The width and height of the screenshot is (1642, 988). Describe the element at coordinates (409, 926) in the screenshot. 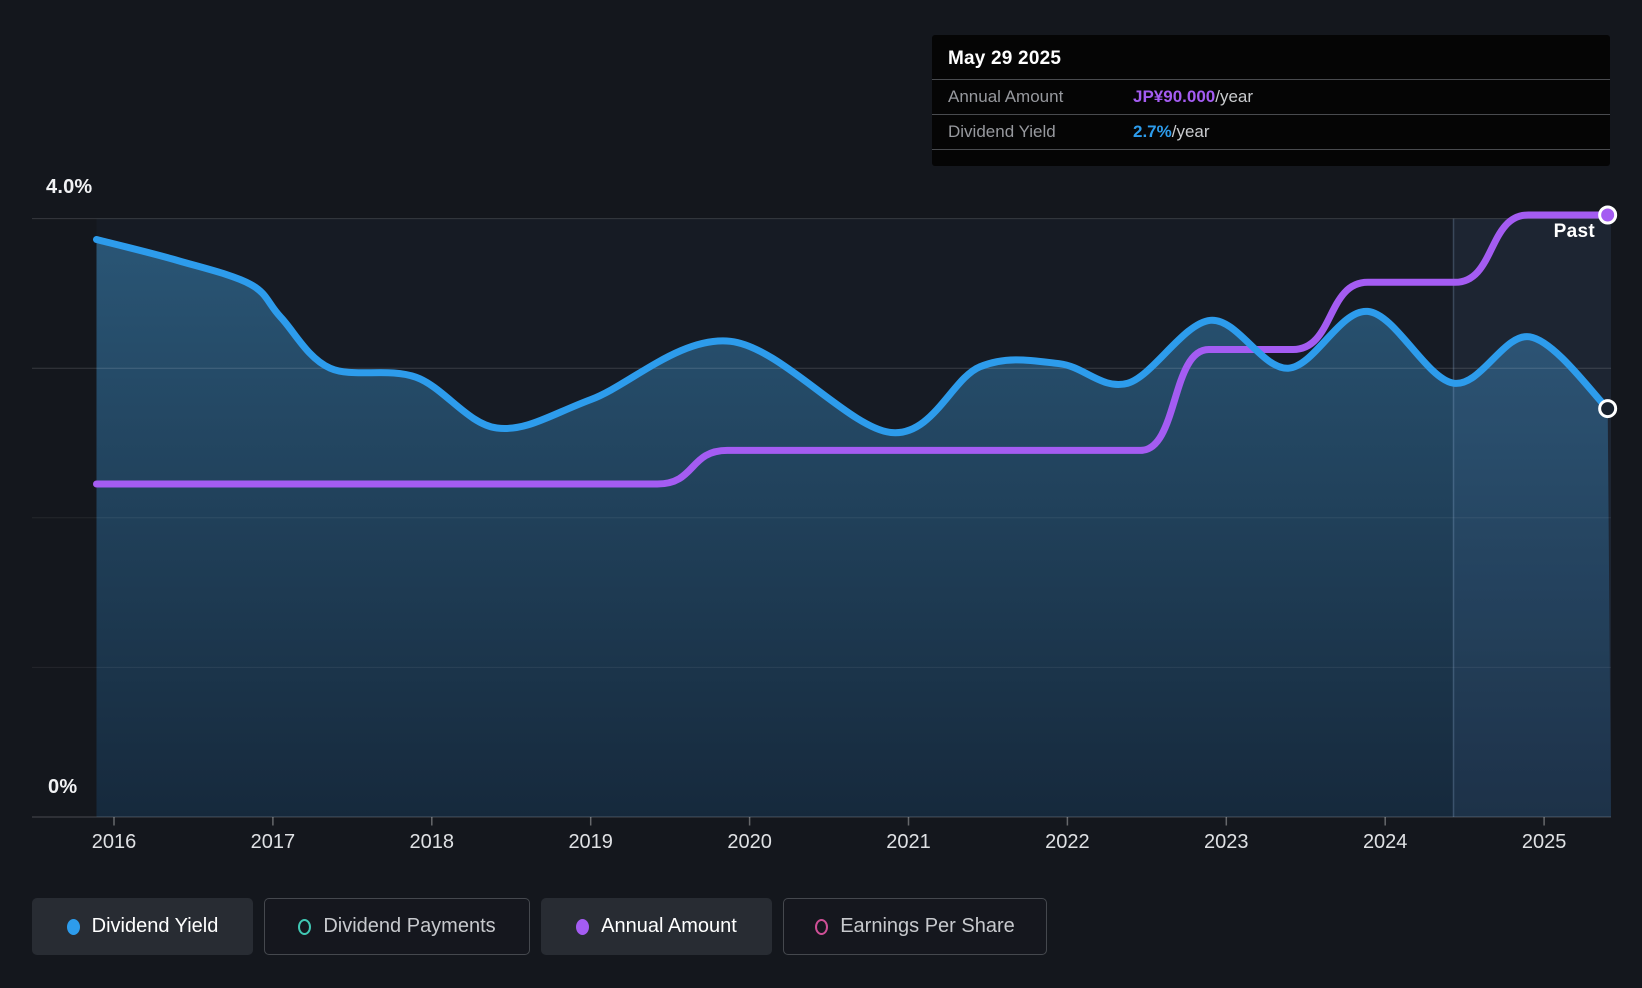

I see `legend-label: Dividend Payments` at that location.